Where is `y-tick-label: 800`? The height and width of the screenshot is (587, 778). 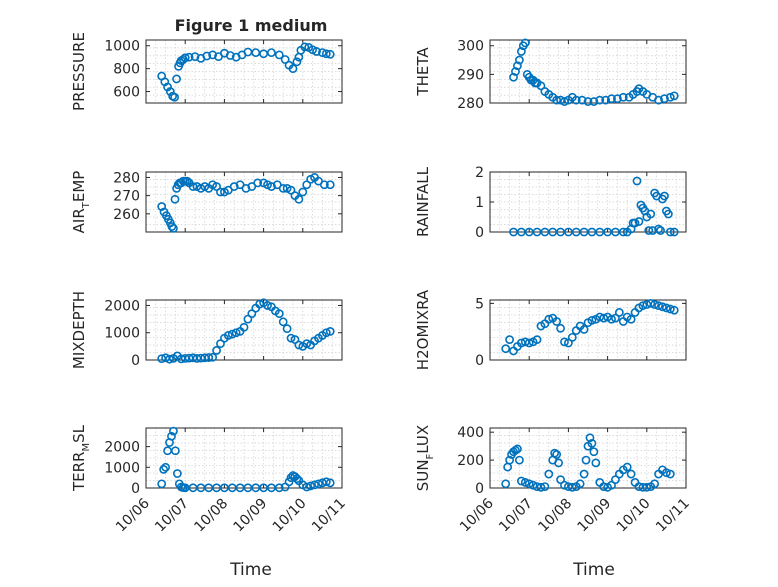 y-tick-label: 800 is located at coordinates (126, 70).